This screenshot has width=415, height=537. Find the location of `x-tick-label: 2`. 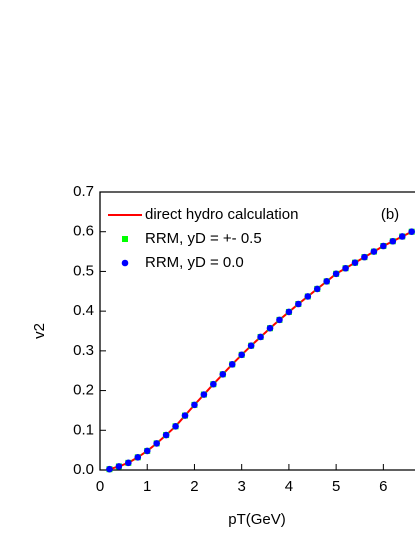

x-tick-label: 2 is located at coordinates (194, 486).